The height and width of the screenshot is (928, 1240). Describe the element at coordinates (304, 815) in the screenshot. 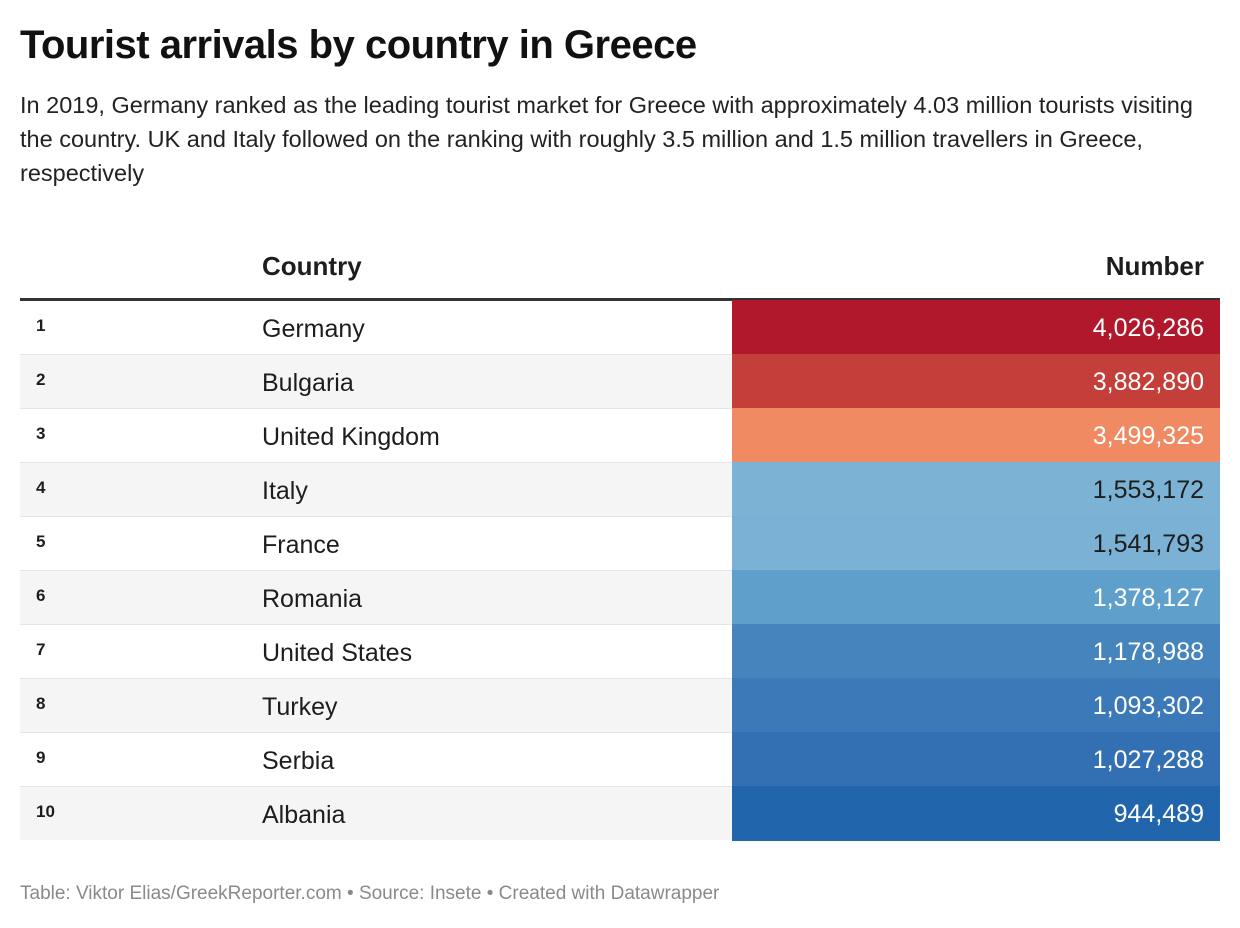

I see `country-cell: Albania` at that location.